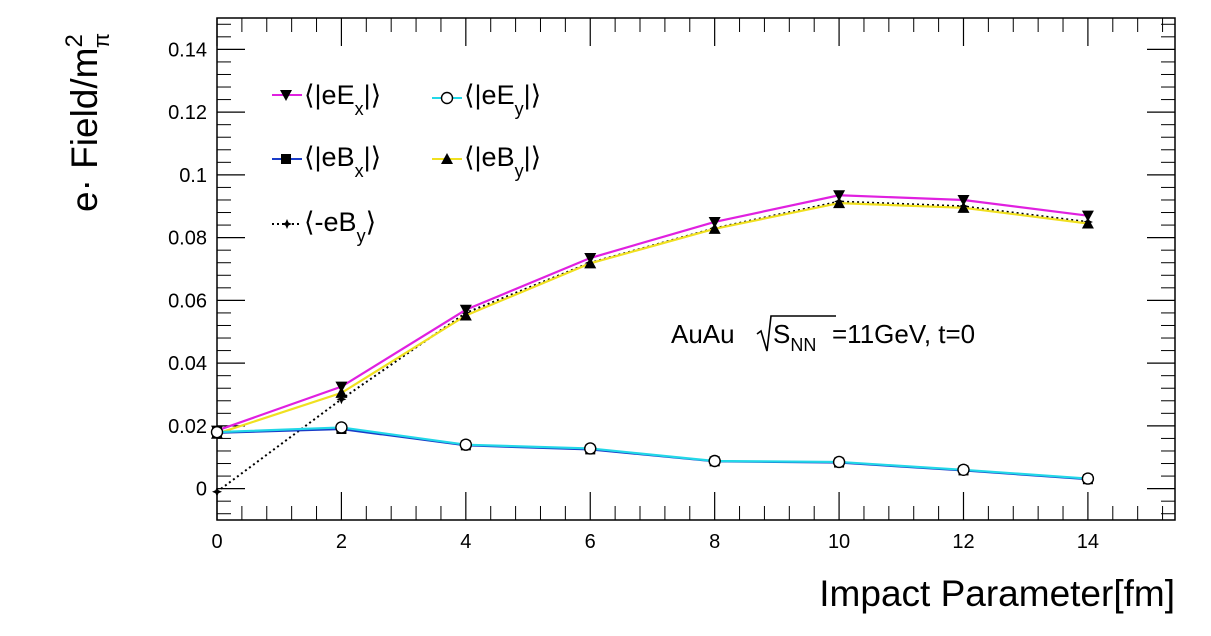  I want to click on legend-label-eEx-main: ⟨|eE, so click(329, 95).